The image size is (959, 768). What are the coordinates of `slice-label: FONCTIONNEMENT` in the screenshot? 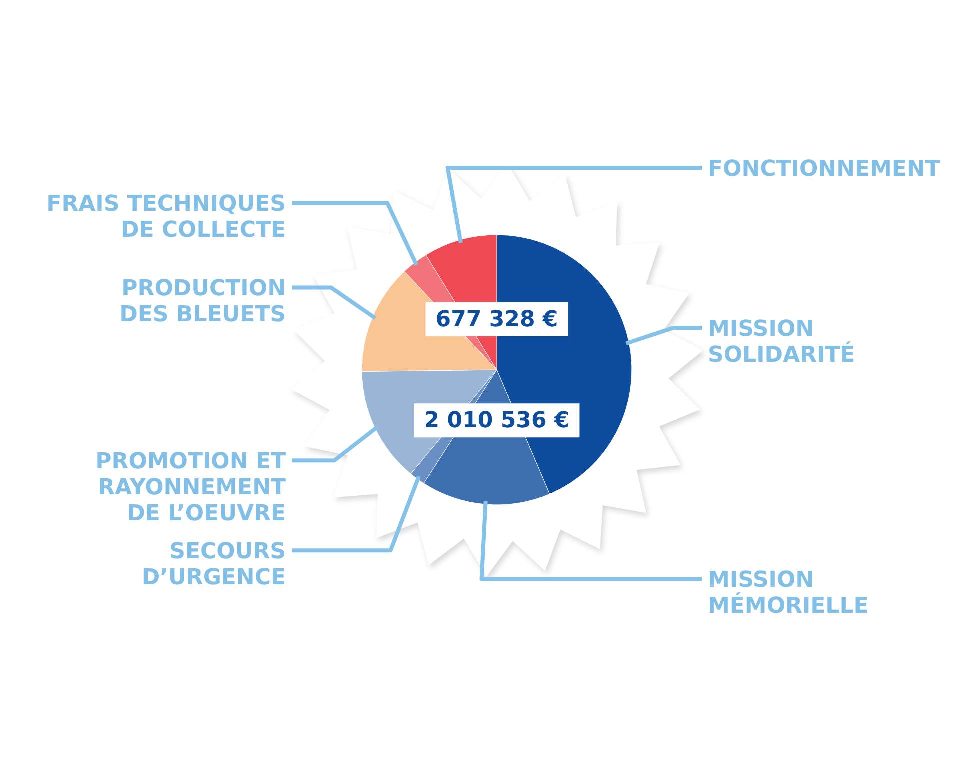 It's located at (824, 169).